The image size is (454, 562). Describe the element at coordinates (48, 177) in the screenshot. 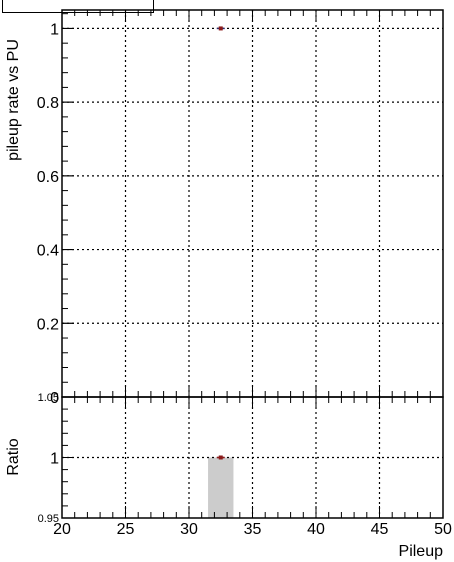

I see `y-tick-label: 0.6` at that location.